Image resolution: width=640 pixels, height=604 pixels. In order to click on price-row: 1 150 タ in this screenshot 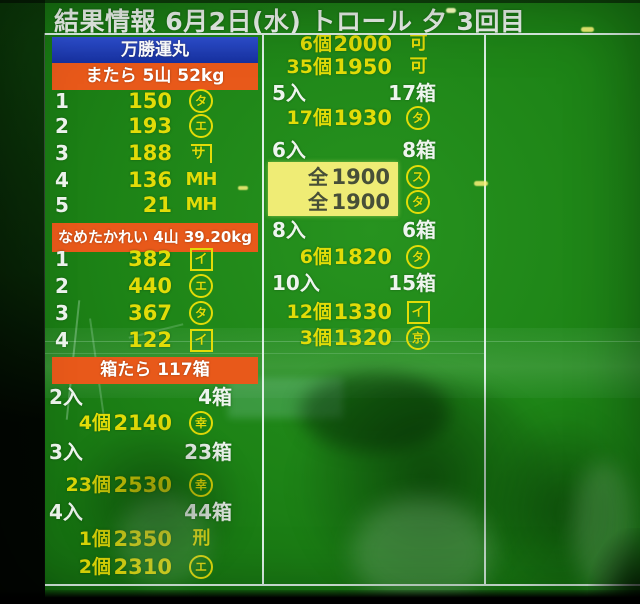, I will do `click(153, 101)`.